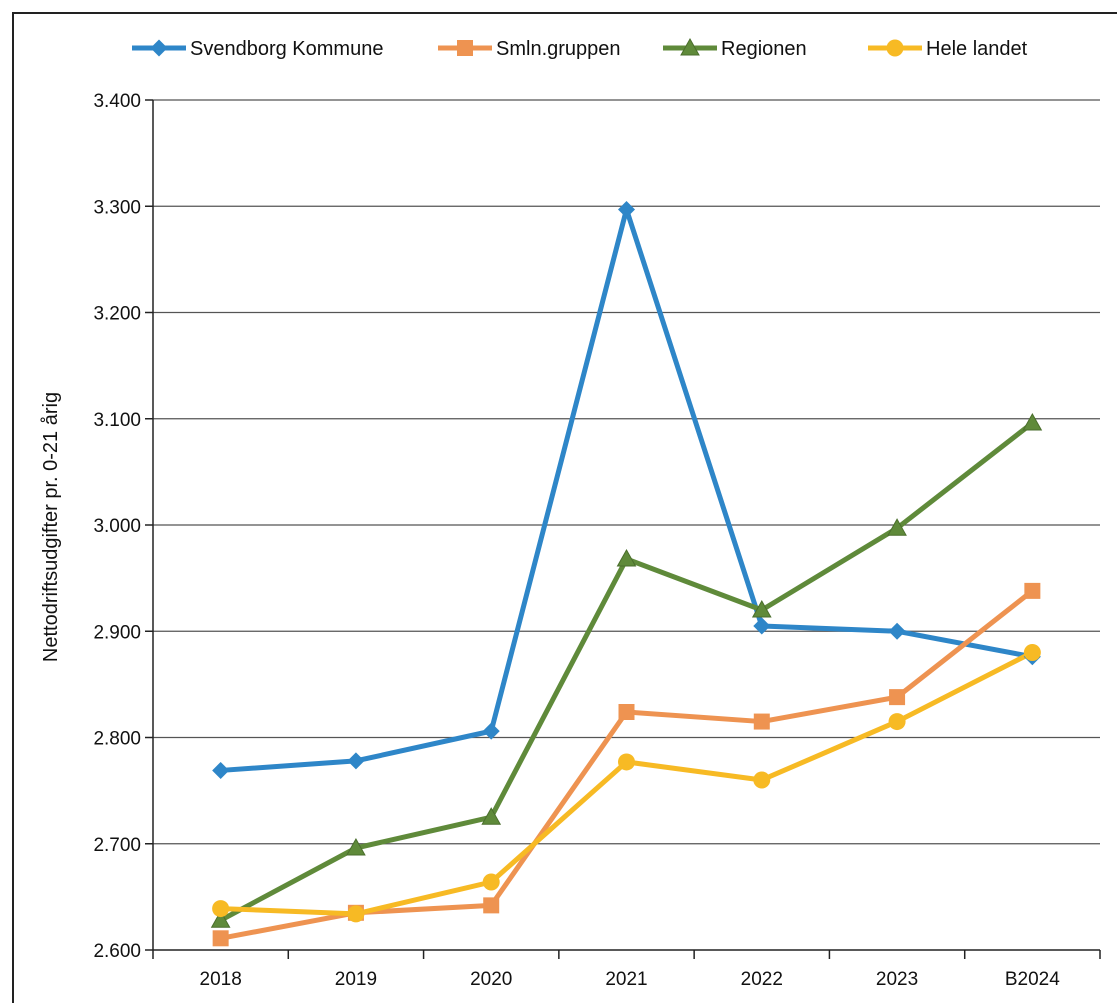  What do you see at coordinates (117, 739) in the screenshot?
I see `y-tick-label: 2.800` at bounding box center [117, 739].